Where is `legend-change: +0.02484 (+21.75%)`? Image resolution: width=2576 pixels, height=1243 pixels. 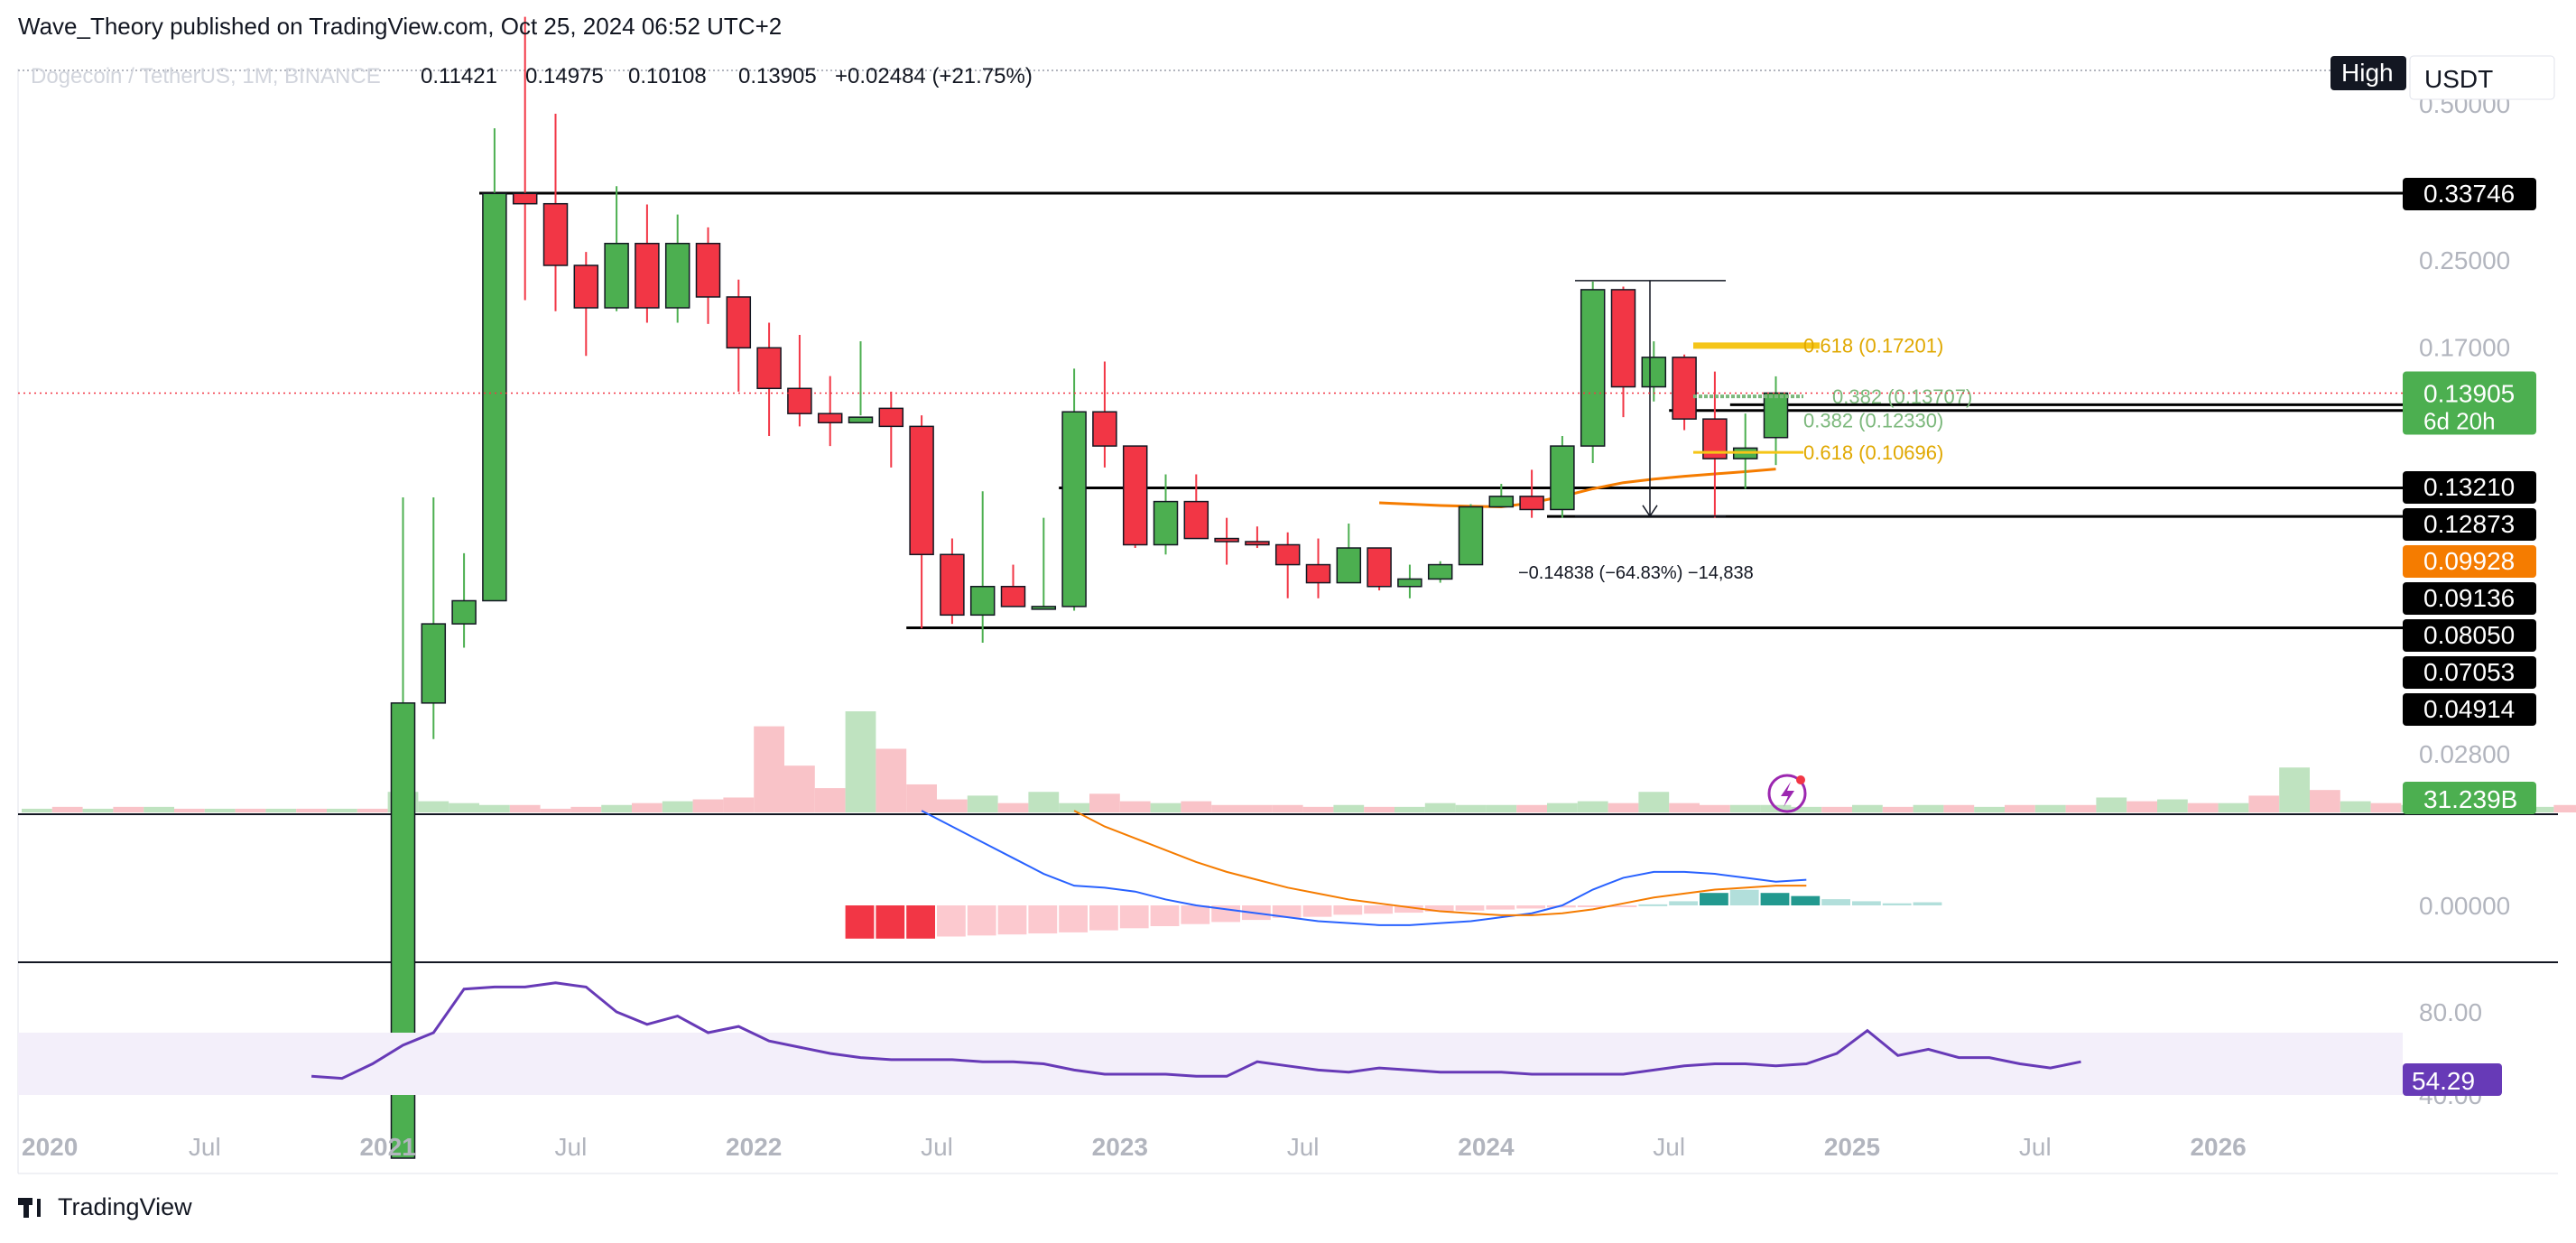
legend-change: +0.02484 (+21.75%) is located at coordinates (934, 76).